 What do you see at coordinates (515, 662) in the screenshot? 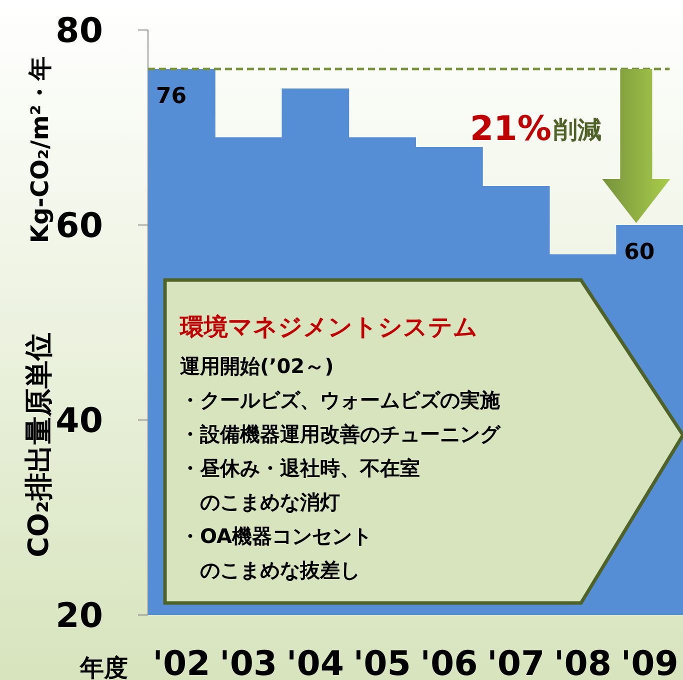
I see `x-tick-label: '07` at bounding box center [515, 662].